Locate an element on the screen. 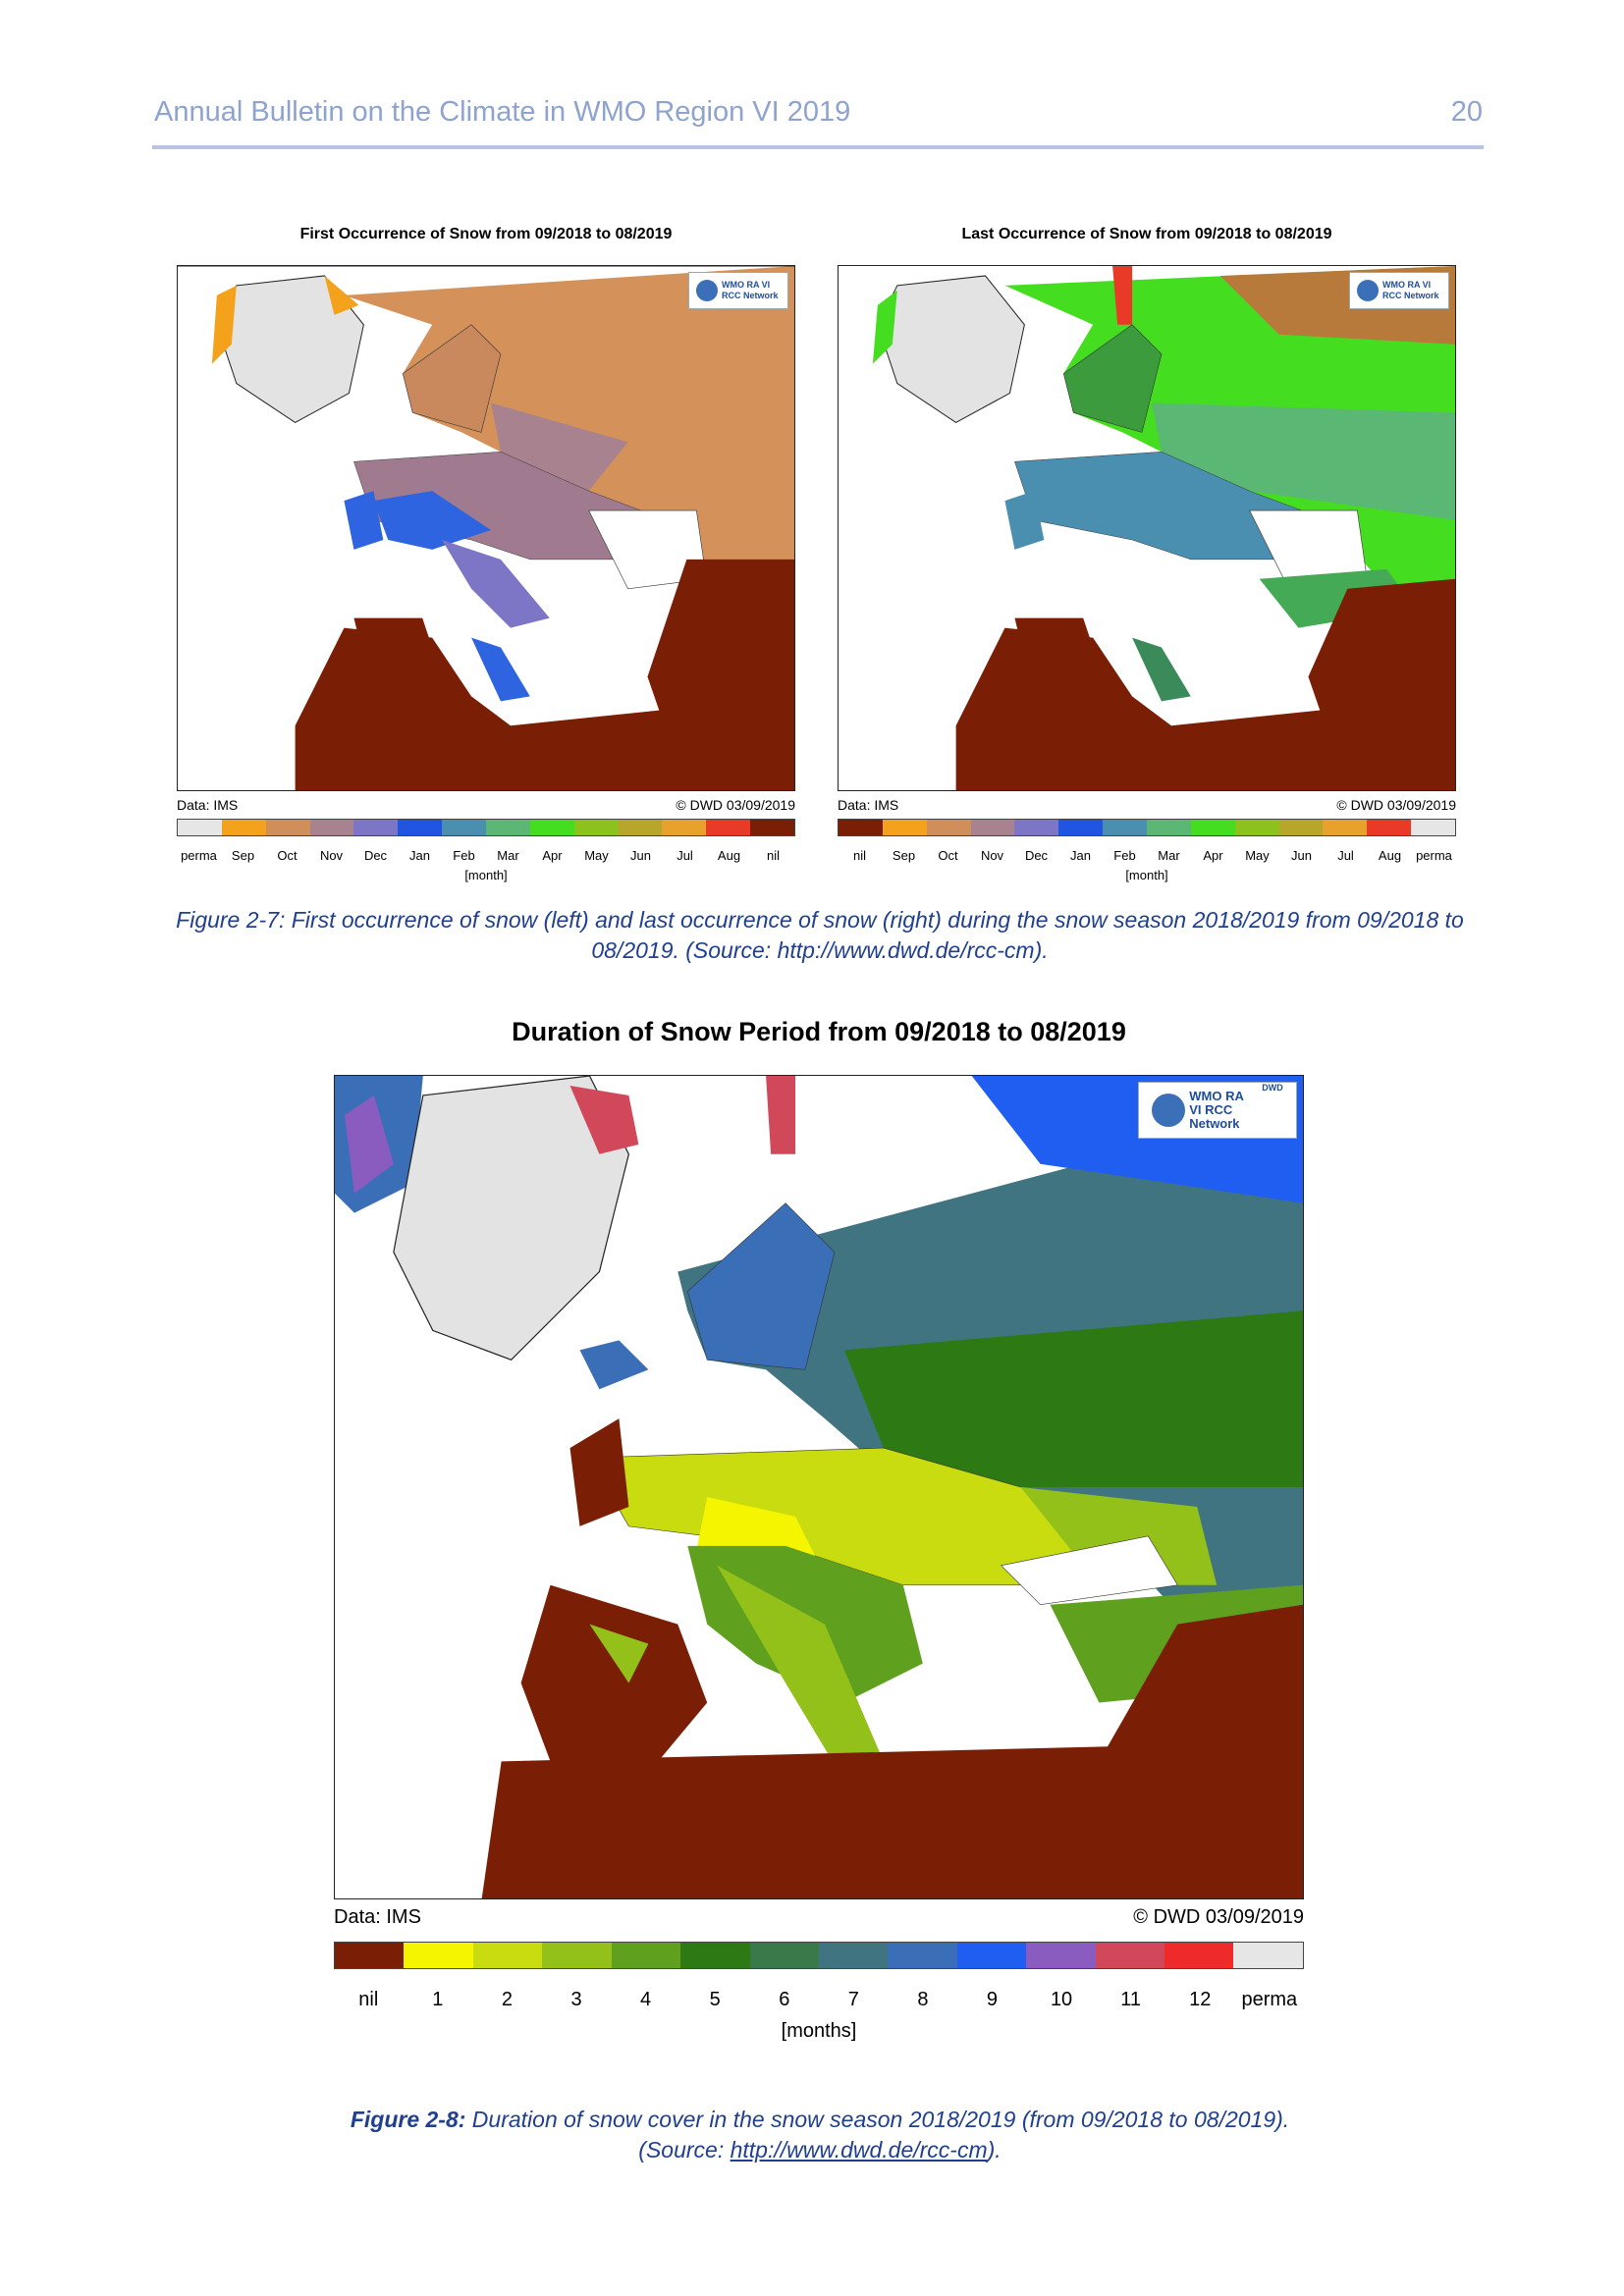 This screenshot has height=2296, width=1624. colorbar-label: Sep is located at coordinates (904, 856).